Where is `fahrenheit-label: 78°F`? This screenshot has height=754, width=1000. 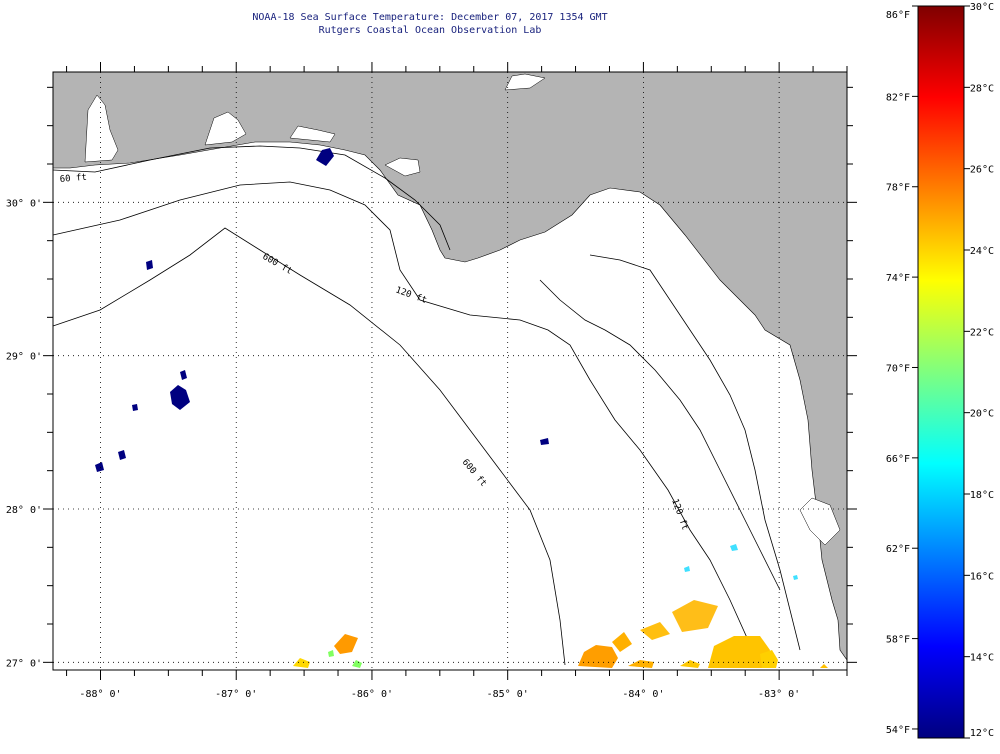 fahrenheit-label: 78°F is located at coordinates (898, 188).